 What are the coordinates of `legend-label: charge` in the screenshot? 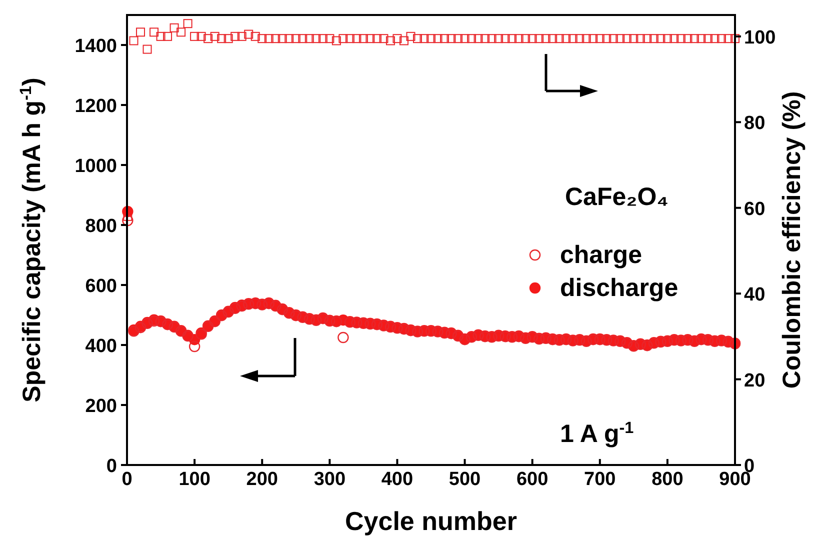 It's located at (601, 255).